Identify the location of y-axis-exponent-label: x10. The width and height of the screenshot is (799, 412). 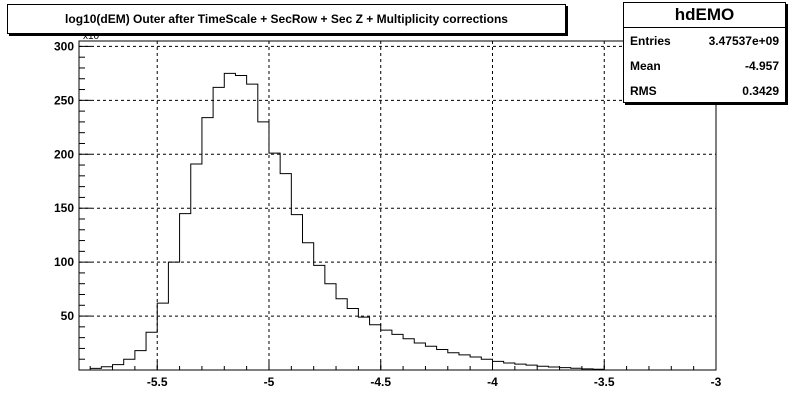
(91, 36).